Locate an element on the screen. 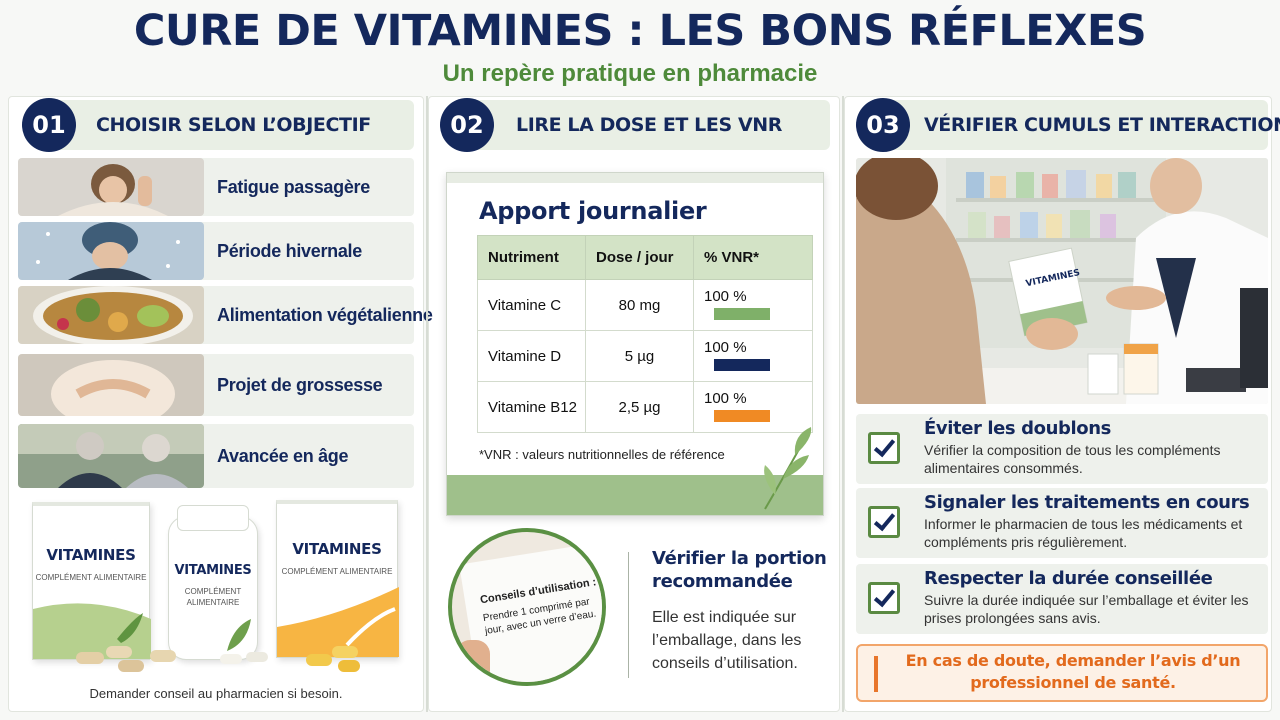 Image resolution: width=1280 pixels, height=720 pixels. tired-woman-image is located at coordinates (111, 187).